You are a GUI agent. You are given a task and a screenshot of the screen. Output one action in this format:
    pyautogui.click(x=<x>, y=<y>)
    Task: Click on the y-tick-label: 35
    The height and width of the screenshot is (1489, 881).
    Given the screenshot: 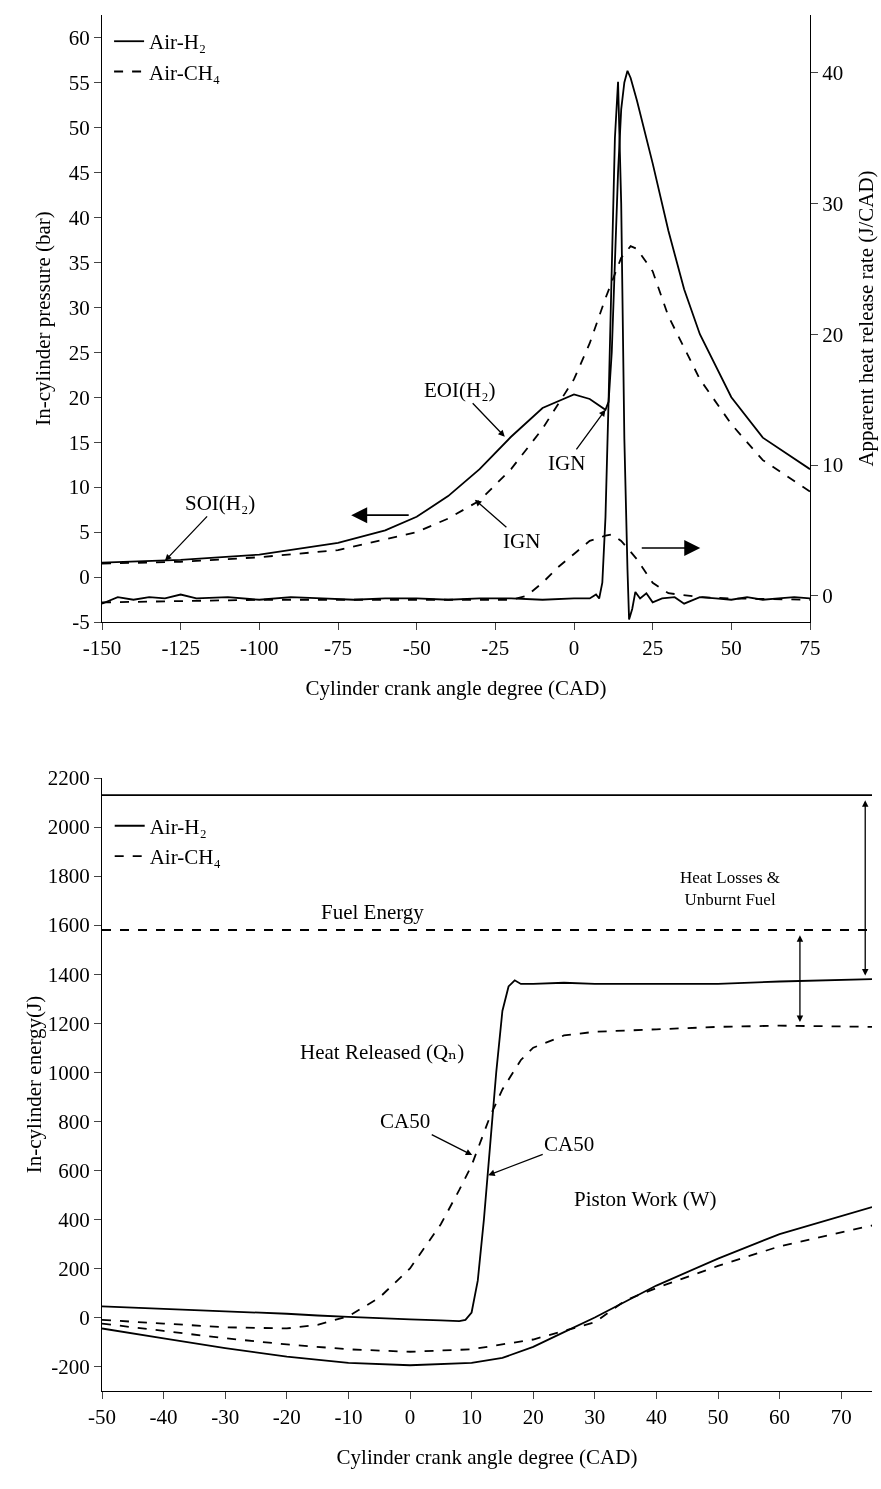 What is the action you would take?
    pyautogui.click(x=79, y=262)
    